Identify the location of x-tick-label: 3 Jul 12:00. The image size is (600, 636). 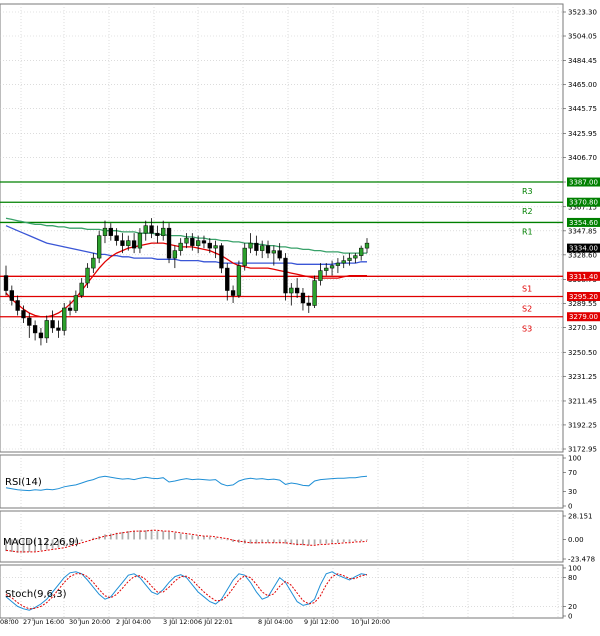
(180, 622).